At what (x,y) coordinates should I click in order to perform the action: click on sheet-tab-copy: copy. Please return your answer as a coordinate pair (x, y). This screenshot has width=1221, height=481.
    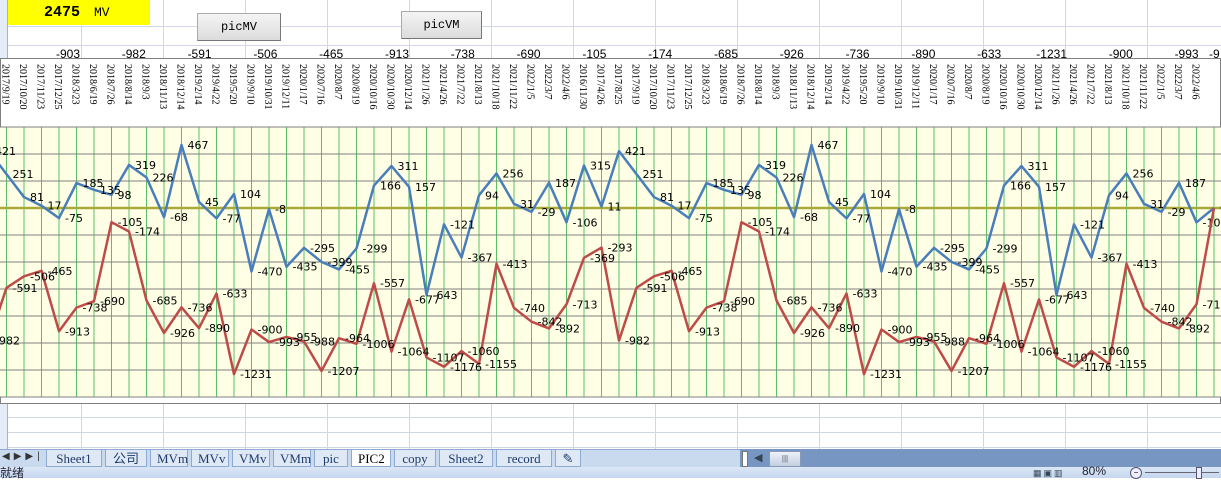
    Looking at the image, I should click on (415, 458).